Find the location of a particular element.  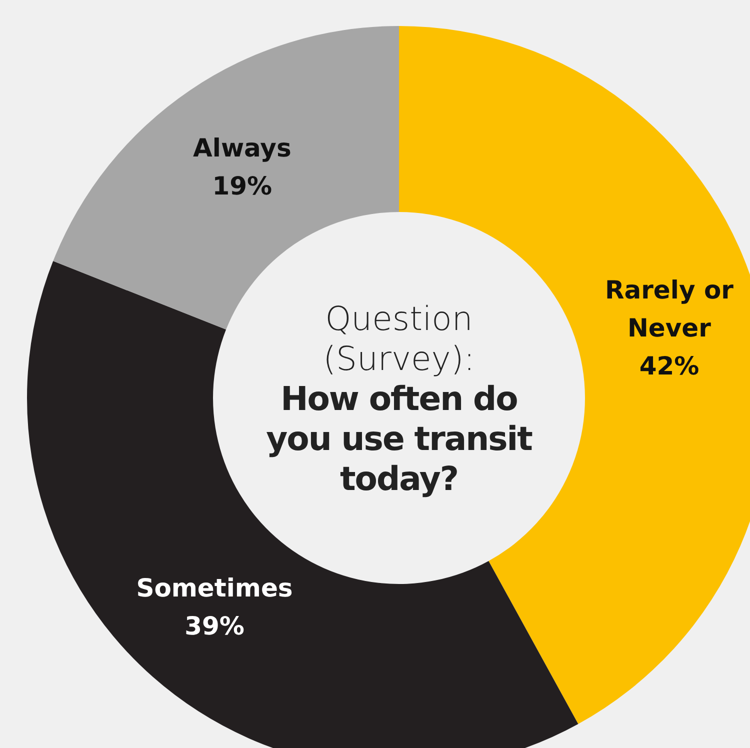

slice-label: Rarely or Never is located at coordinates (669, 309).